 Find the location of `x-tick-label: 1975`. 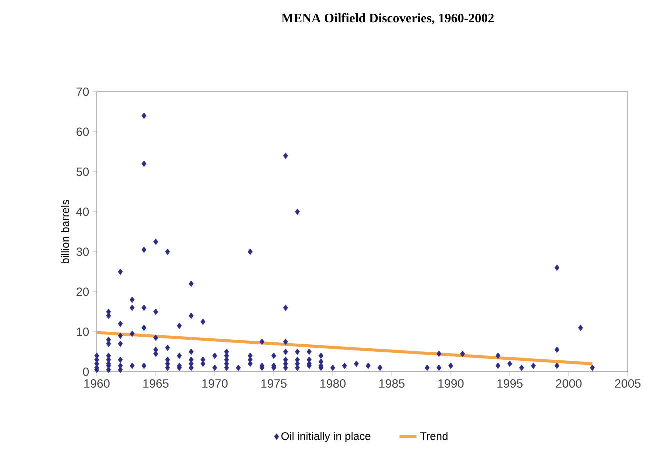

x-tick-label: 1975 is located at coordinates (274, 384).